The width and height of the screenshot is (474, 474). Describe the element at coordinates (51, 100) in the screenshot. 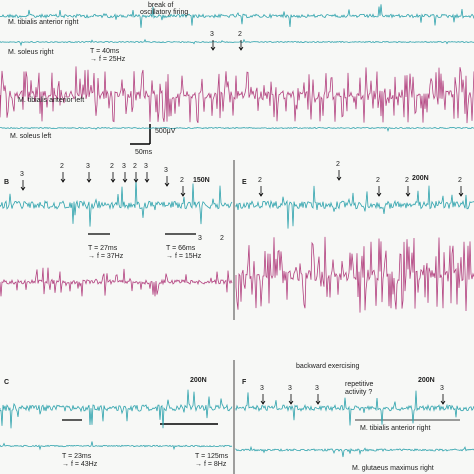

I see `label: M. tibialis anterior left` at that location.